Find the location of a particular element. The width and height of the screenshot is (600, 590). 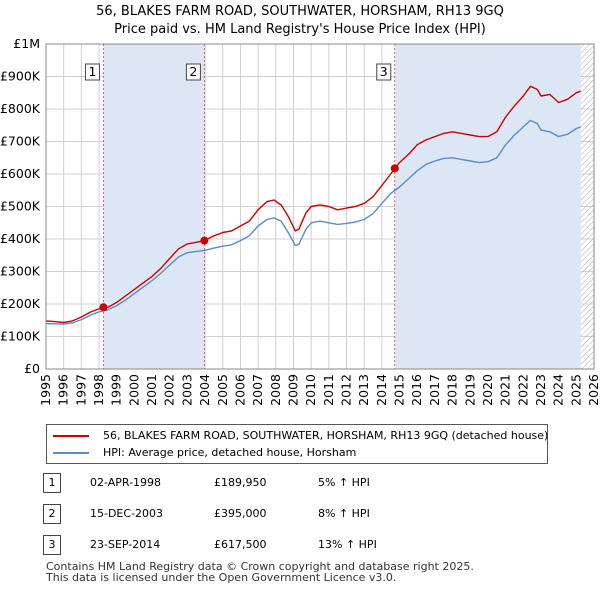

x-tick-label: 2009 is located at coordinates (292, 390).